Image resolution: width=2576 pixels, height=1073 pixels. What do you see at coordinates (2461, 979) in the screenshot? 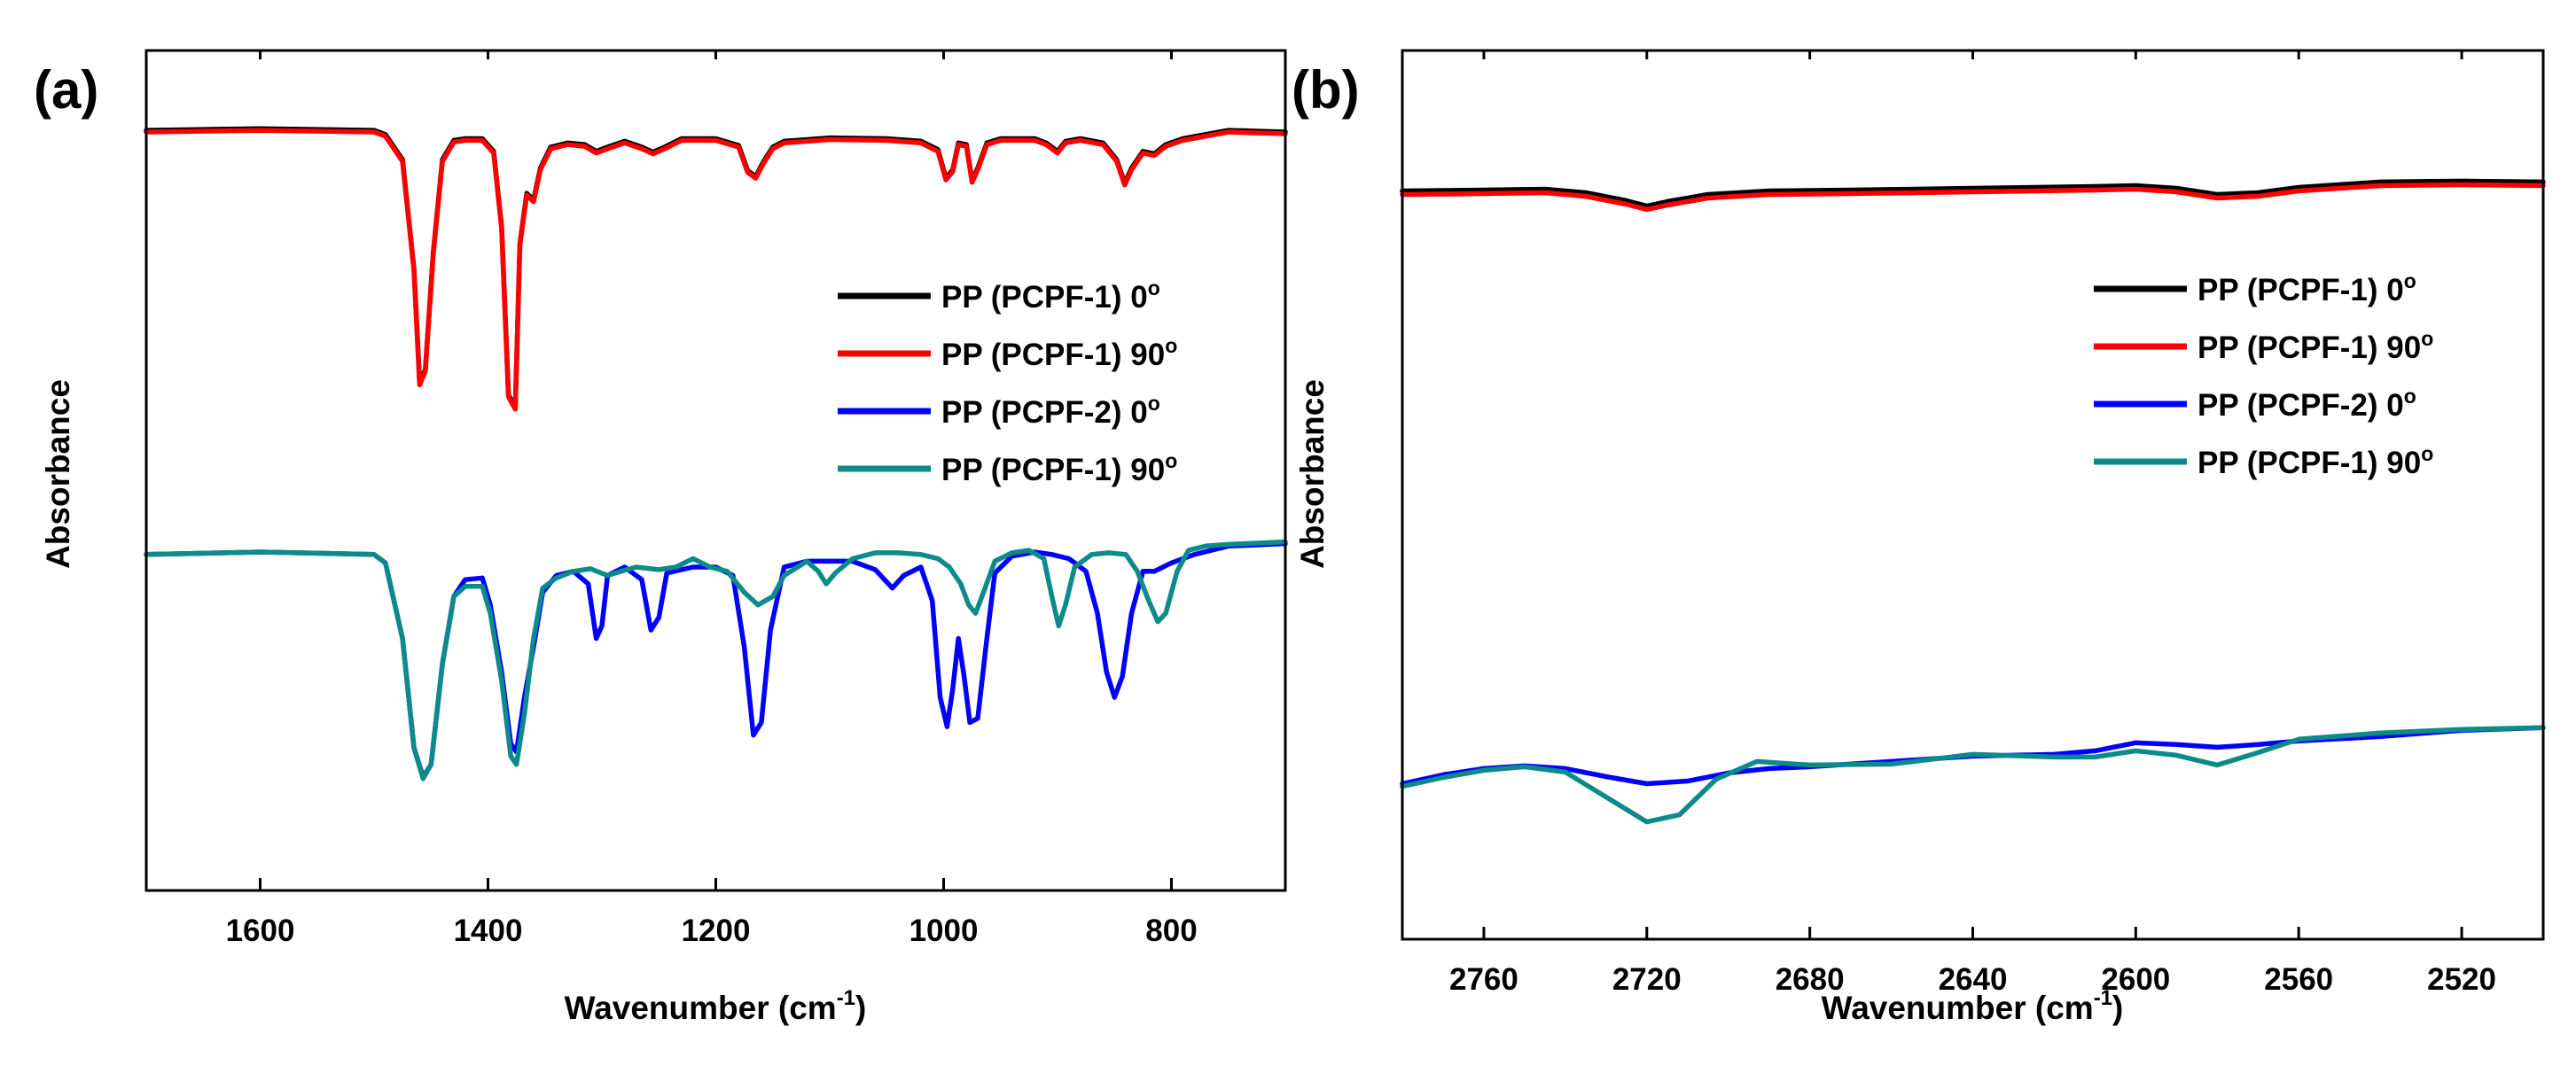
I see `x-tick-label: 2520` at bounding box center [2461, 979].